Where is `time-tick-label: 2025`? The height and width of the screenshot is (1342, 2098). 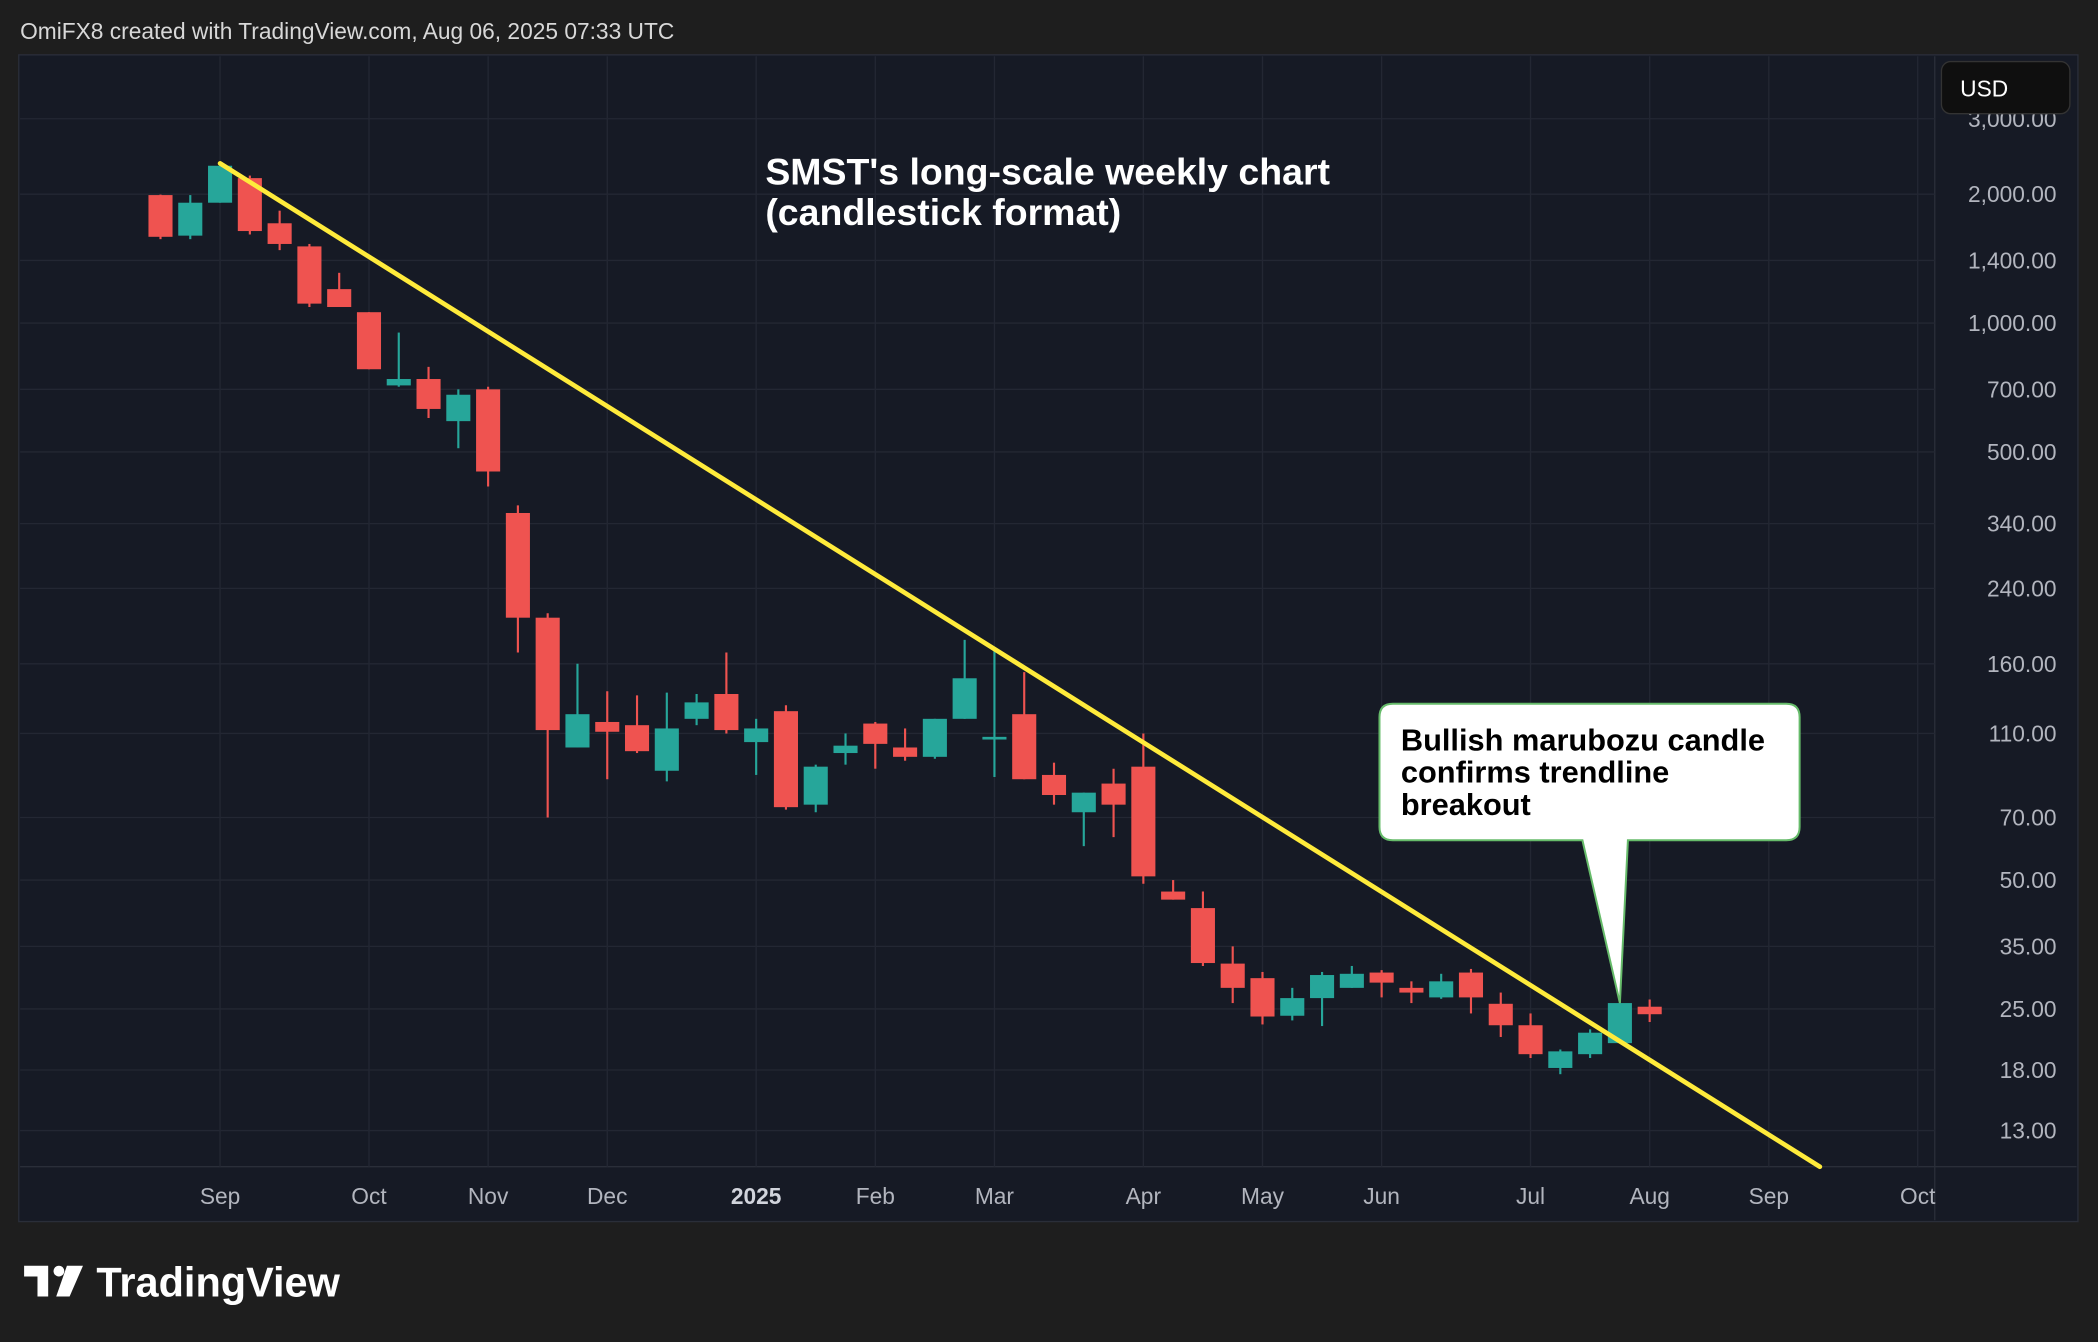
time-tick-label: 2025 is located at coordinates (756, 1196).